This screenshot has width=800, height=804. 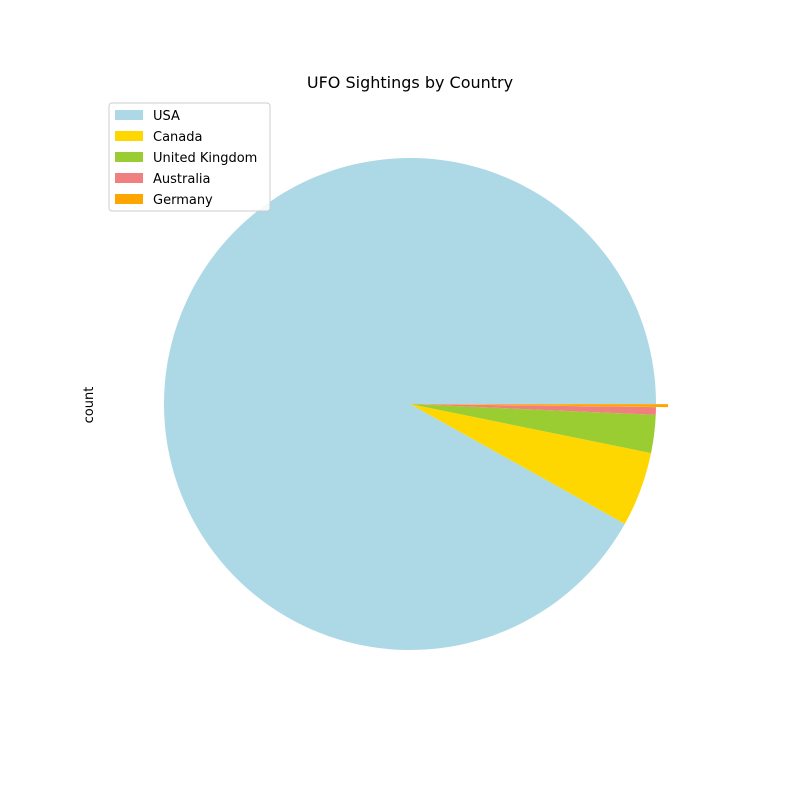 I want to click on legend-item-canada: Canada, so click(x=158, y=137).